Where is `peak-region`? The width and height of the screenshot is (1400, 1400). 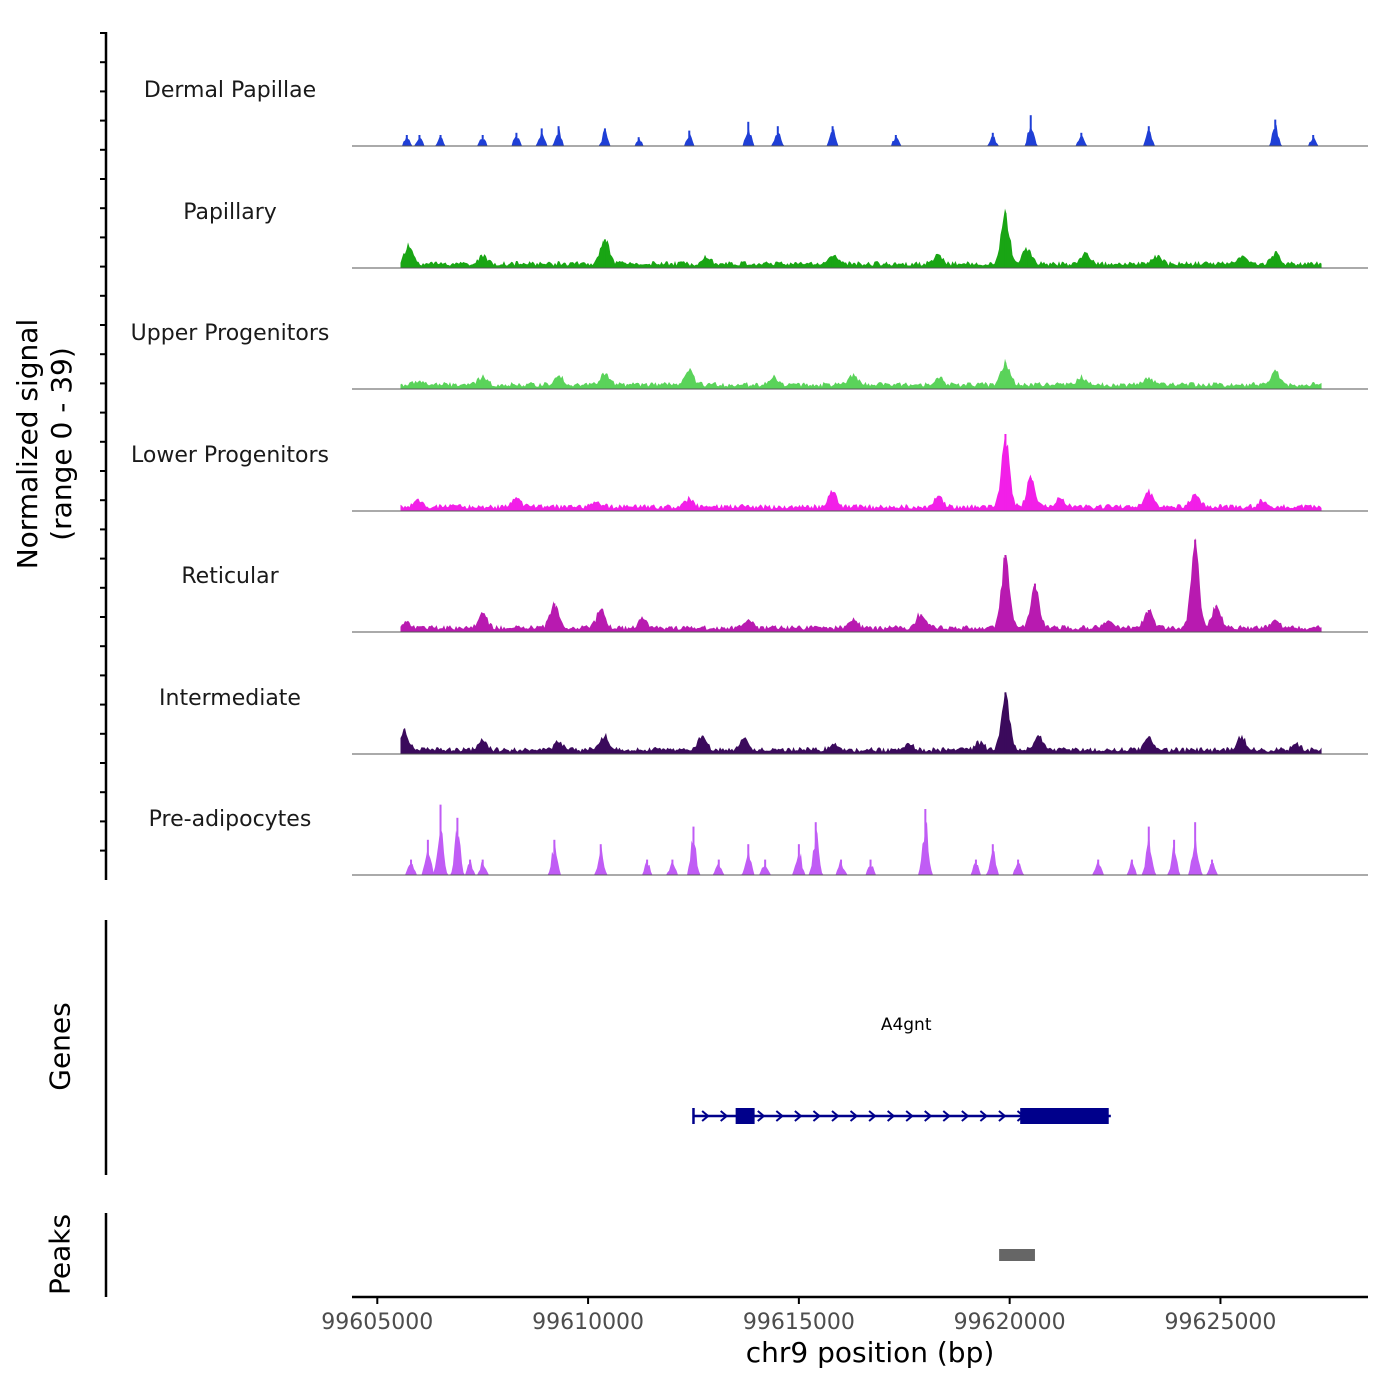 peak-region is located at coordinates (1017, 1255).